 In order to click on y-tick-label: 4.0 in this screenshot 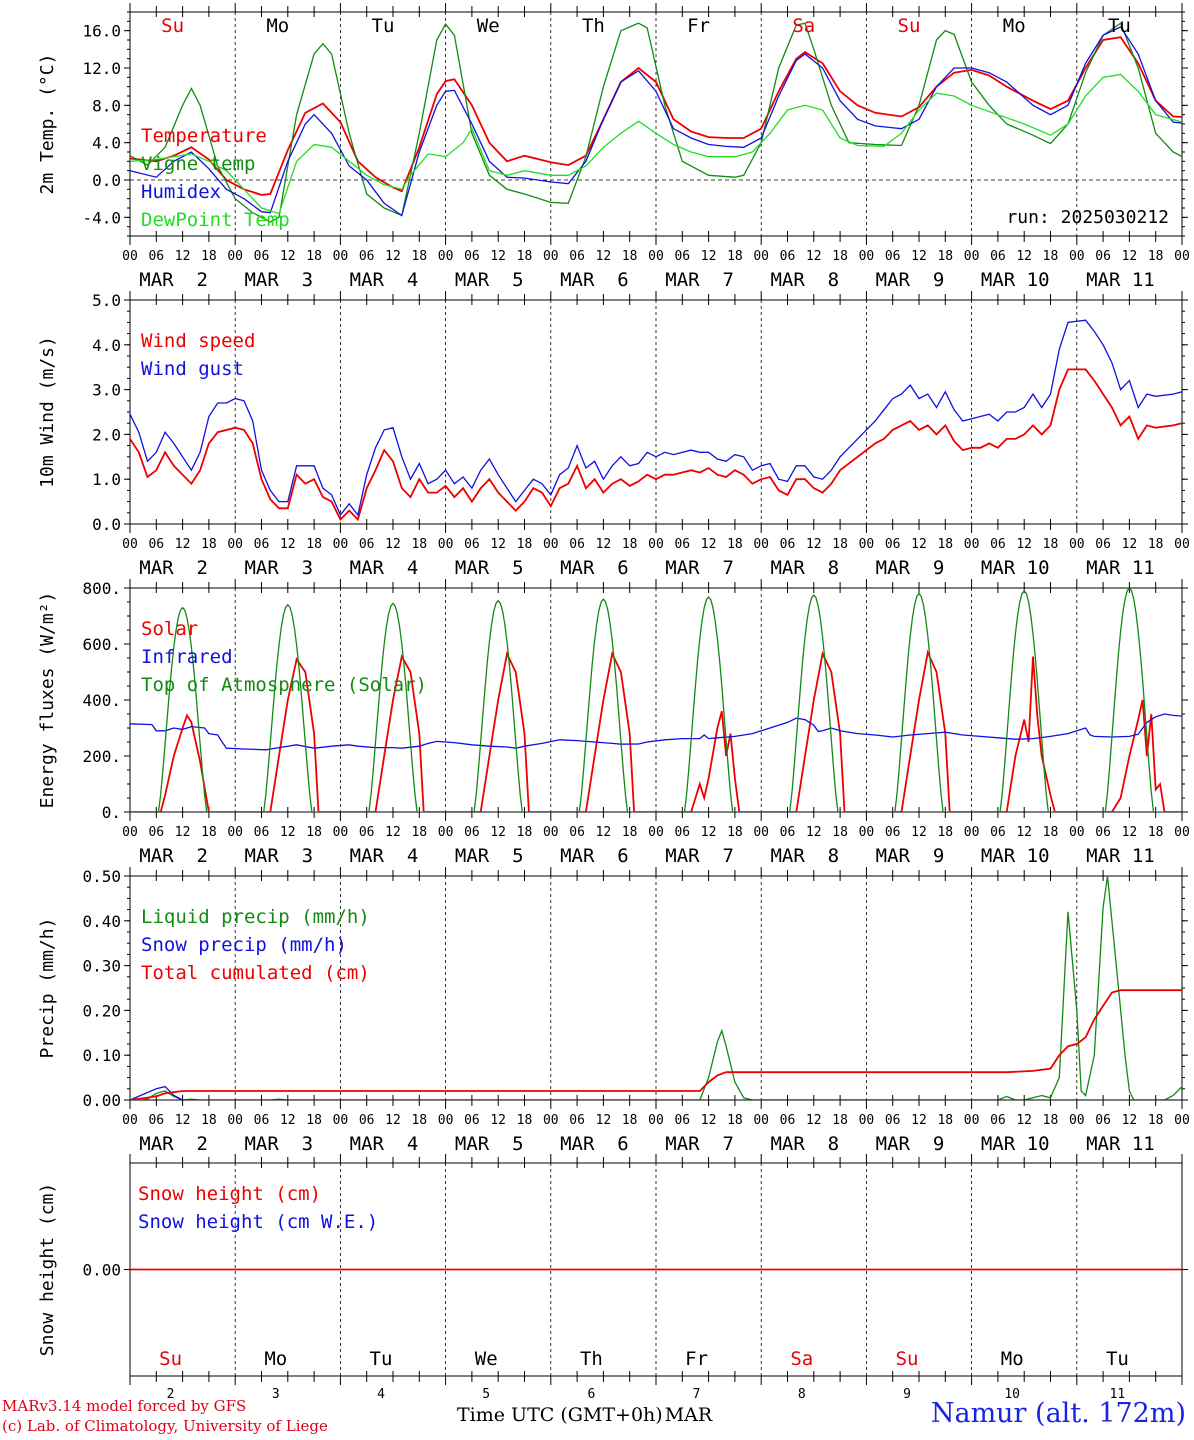, I will do `click(106, 143)`.